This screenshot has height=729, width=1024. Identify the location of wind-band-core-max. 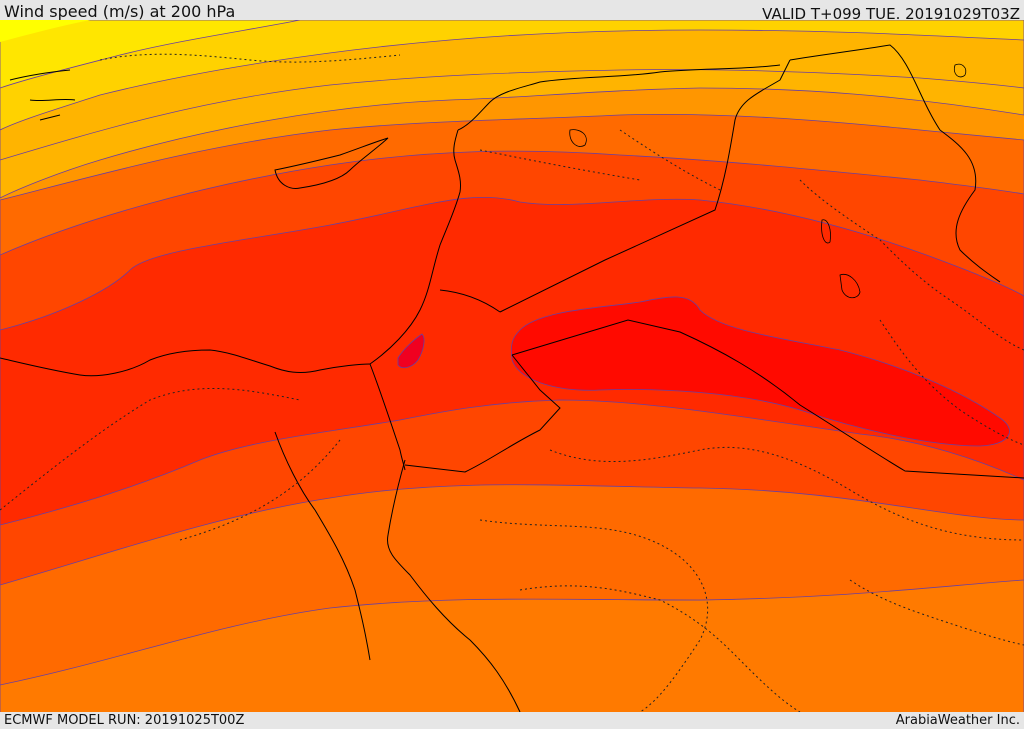
(760, 371).